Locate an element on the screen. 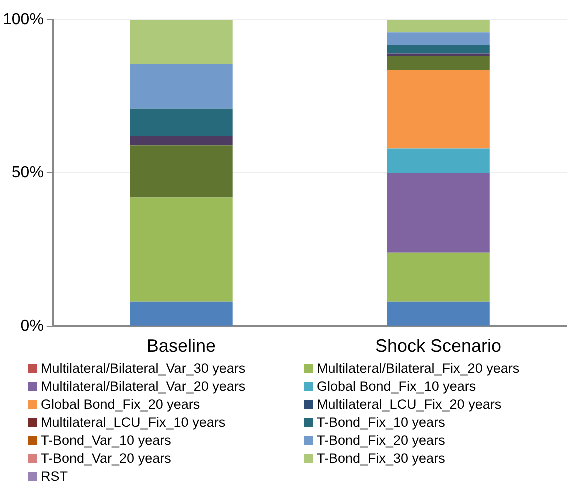 This screenshot has height=487, width=579. y-tick-label: 50% is located at coordinates (28, 173).